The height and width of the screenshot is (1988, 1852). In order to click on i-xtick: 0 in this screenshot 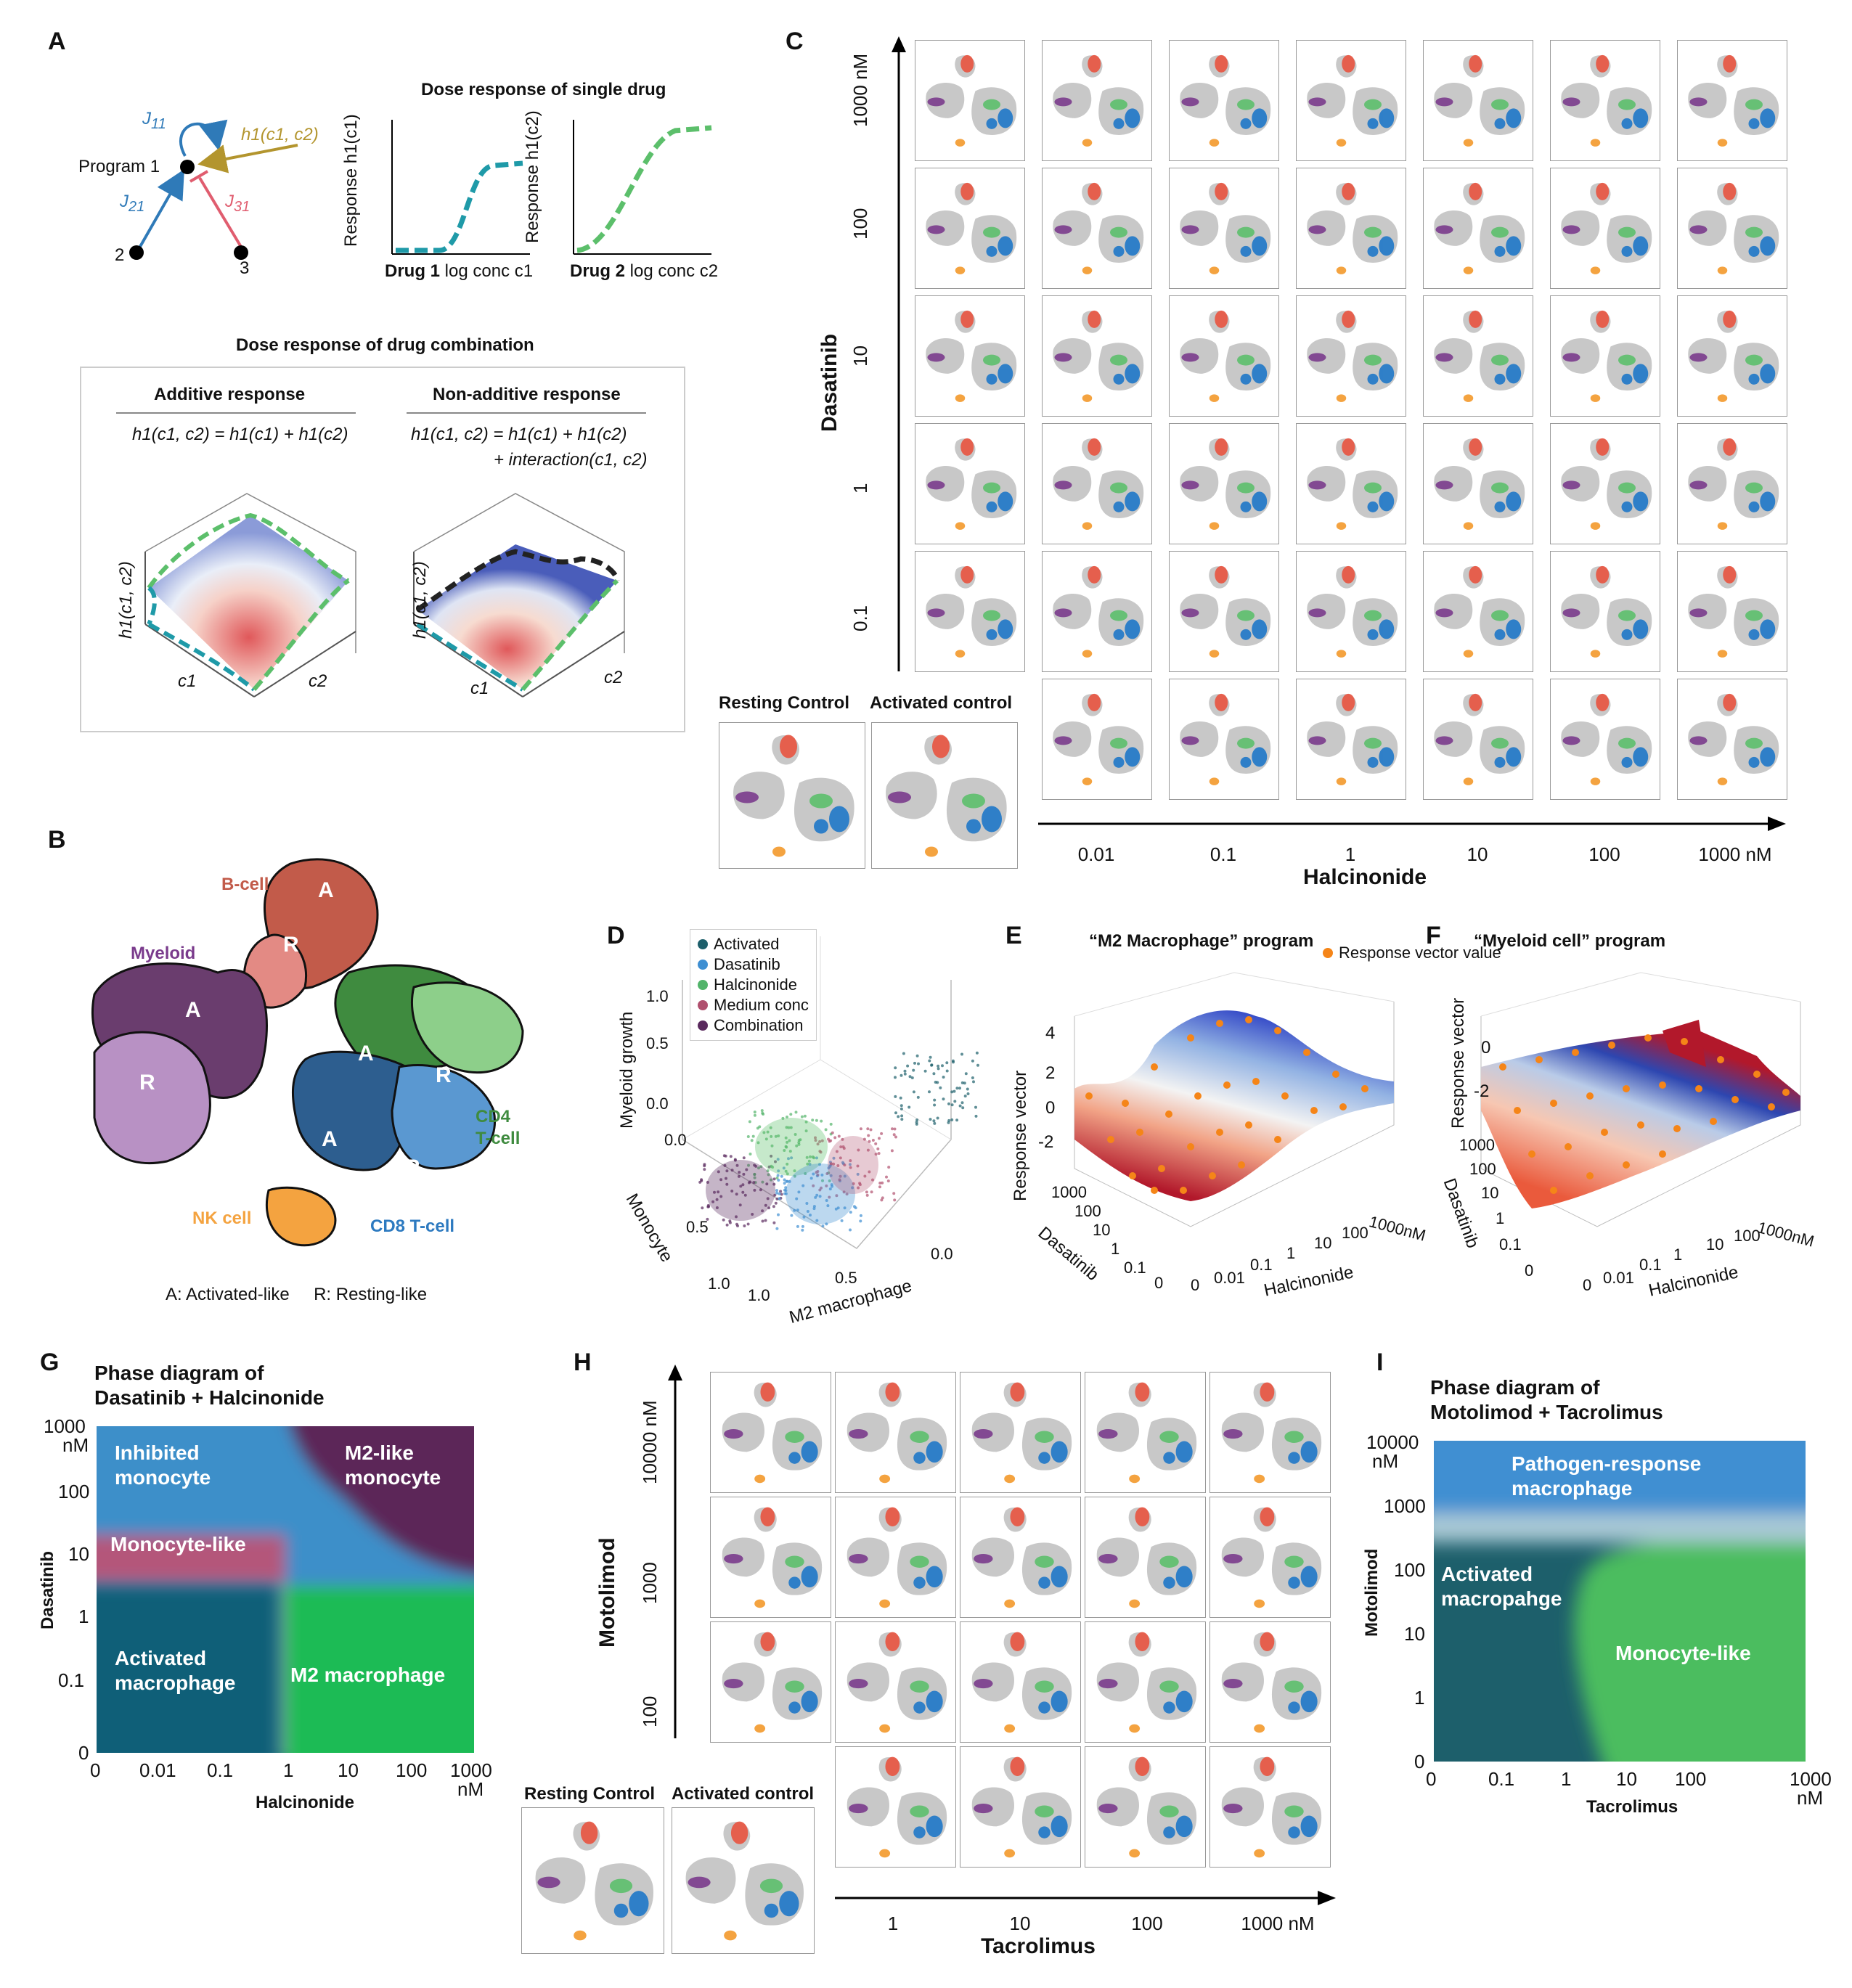, I will do `click(1431, 1779)`.